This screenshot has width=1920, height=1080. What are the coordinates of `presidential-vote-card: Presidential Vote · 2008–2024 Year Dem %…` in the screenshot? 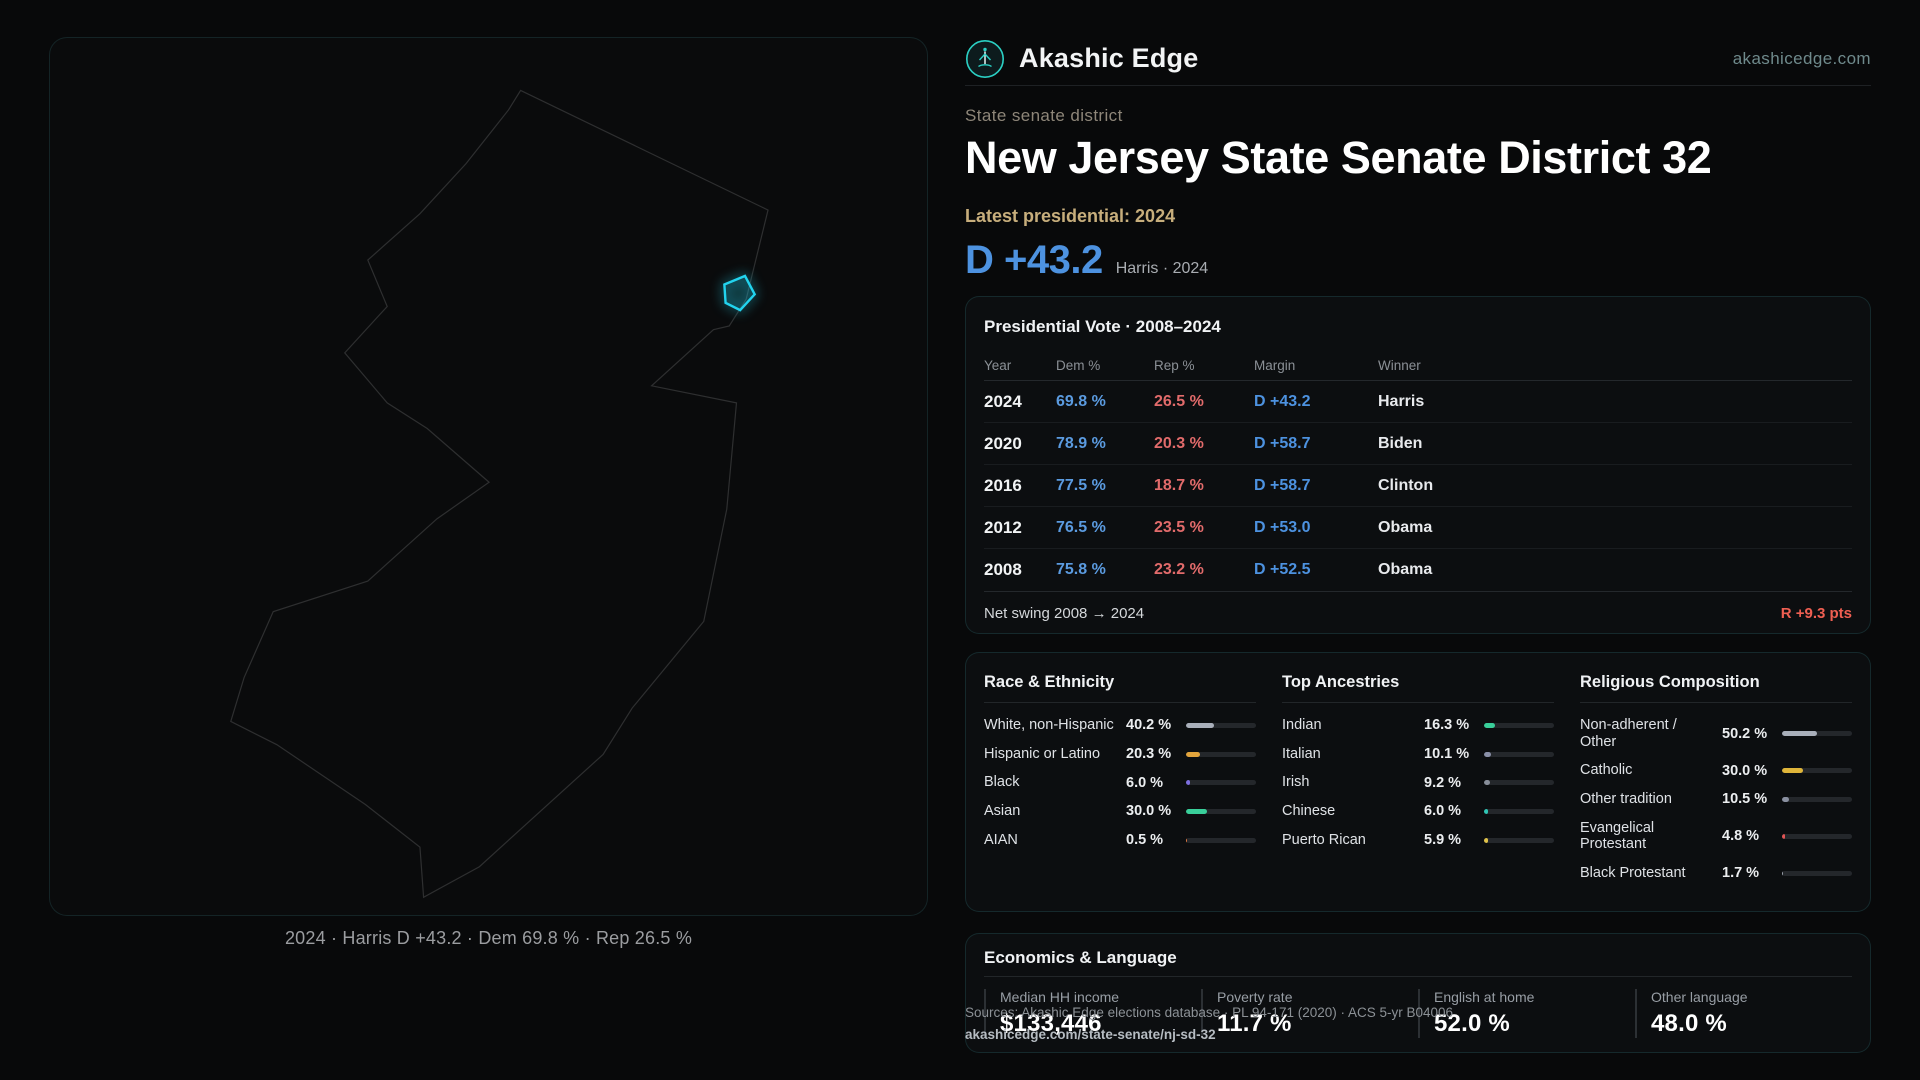 It's located at (1418, 465).